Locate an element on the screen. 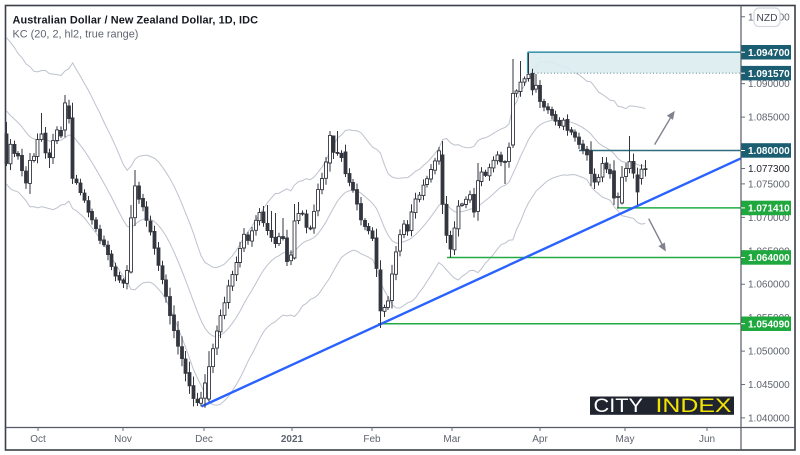  svg-text: 1.050000 is located at coordinates (769, 352).